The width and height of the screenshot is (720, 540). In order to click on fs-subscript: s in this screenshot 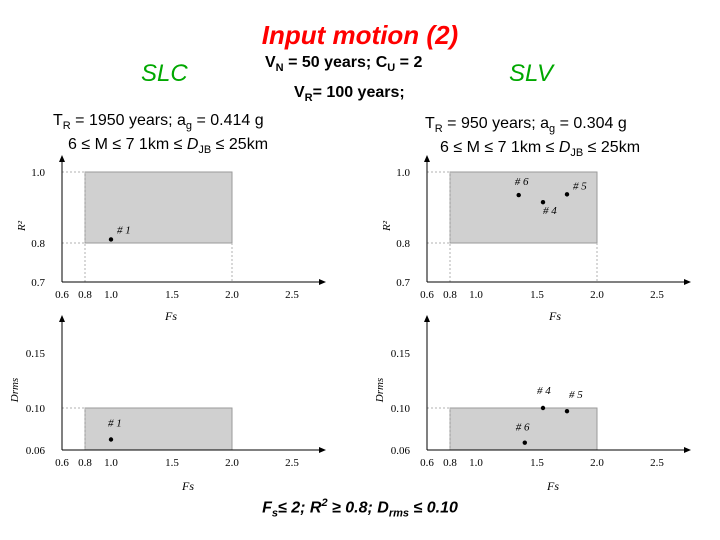, I will do `click(275, 513)`.